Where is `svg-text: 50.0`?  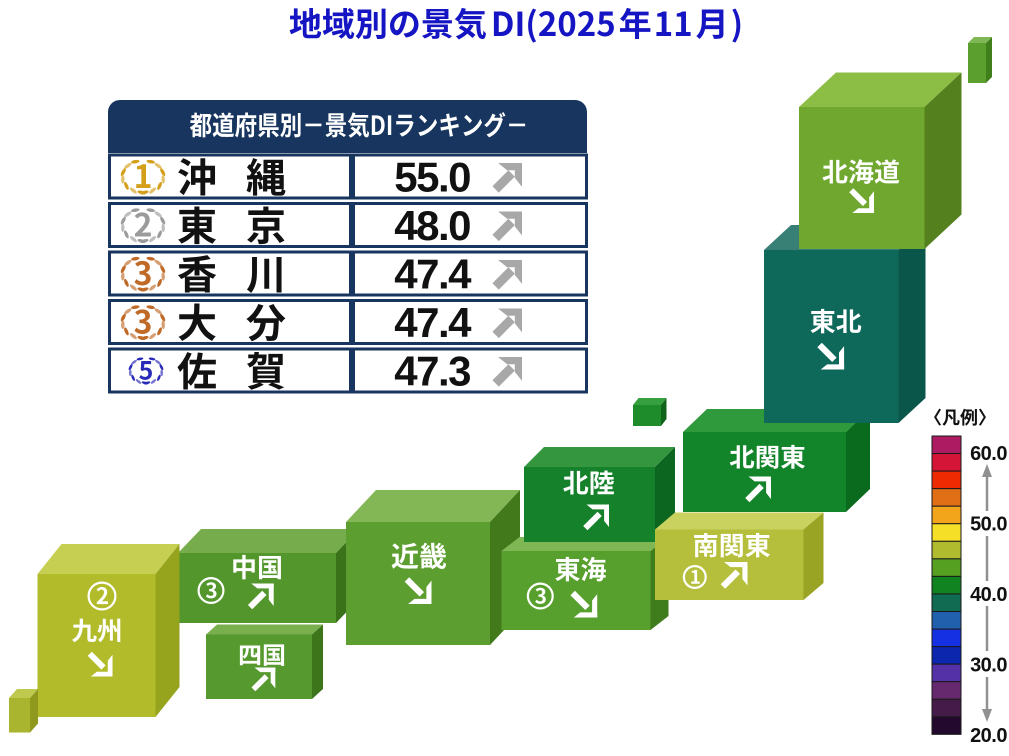 svg-text: 50.0 is located at coordinates (988, 524).